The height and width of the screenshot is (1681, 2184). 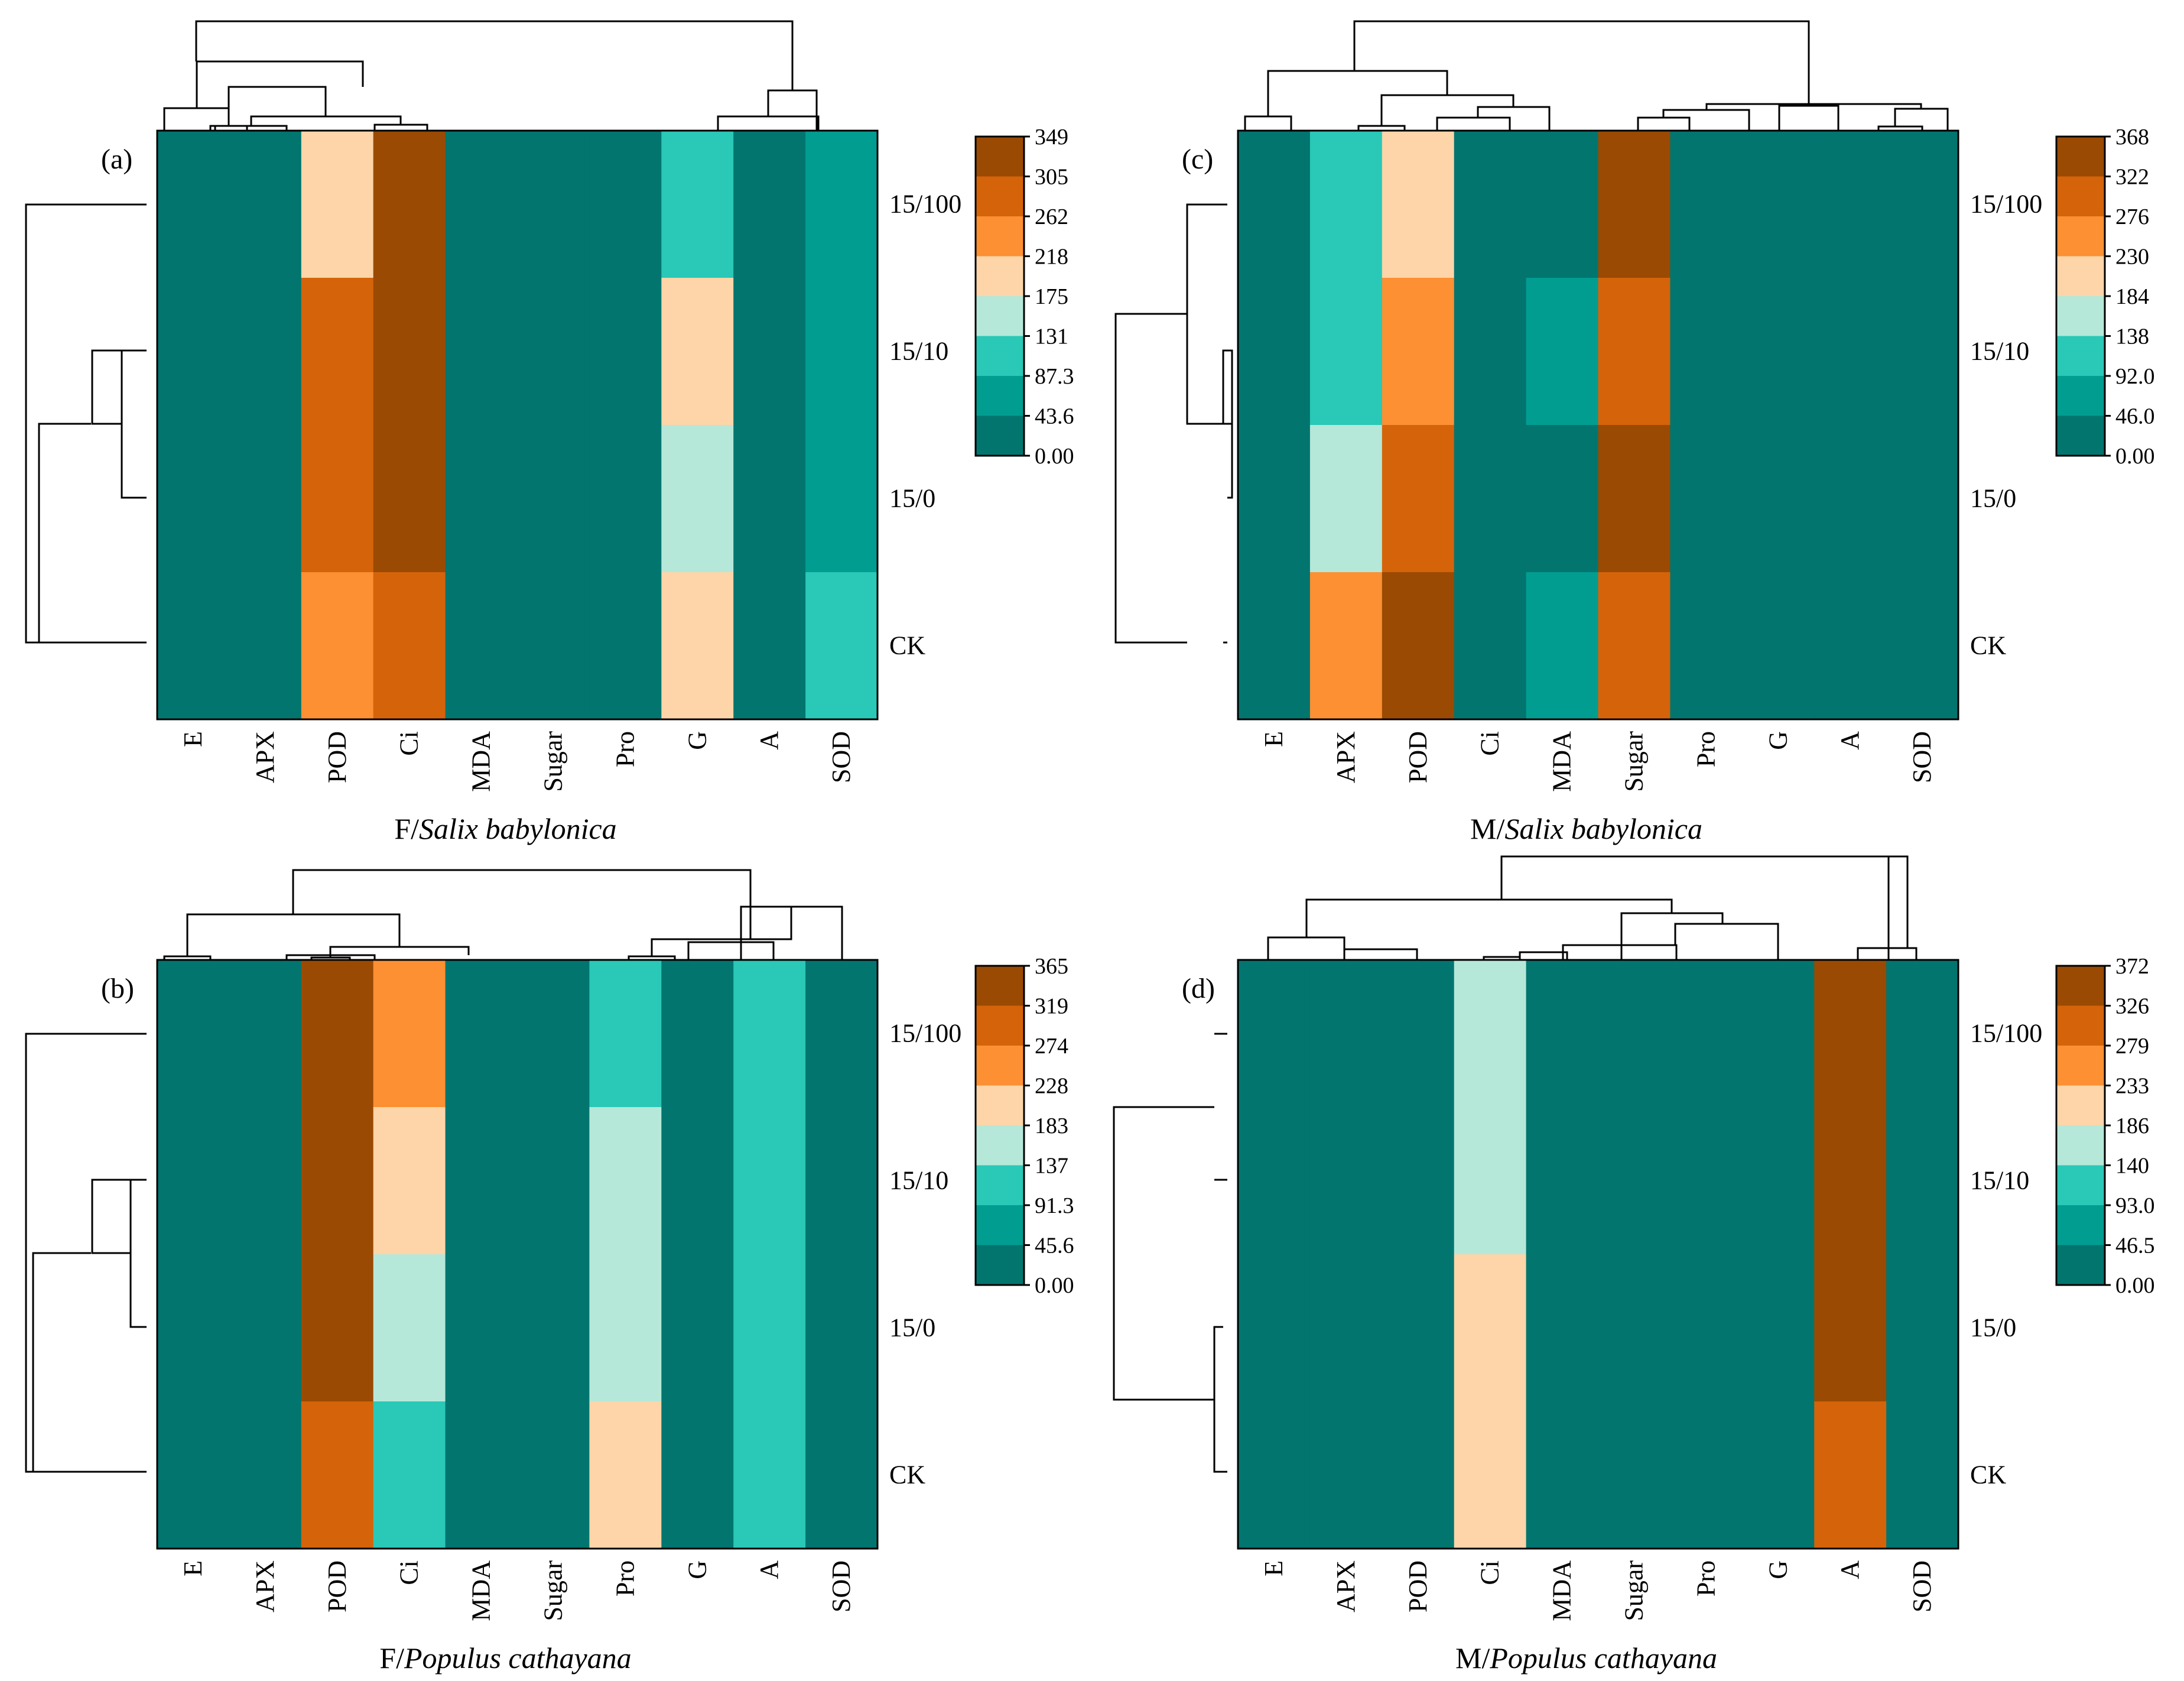 What do you see at coordinates (2132, 967) in the screenshot?
I see `color-scale-label: 372` at bounding box center [2132, 967].